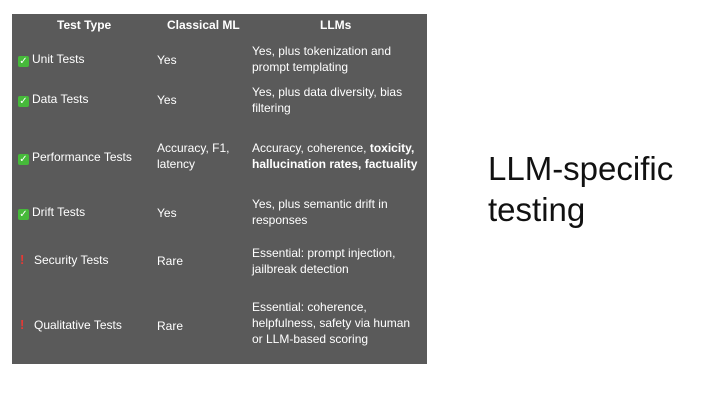 The height and width of the screenshot is (404, 705). I want to click on test-type-label: Drift Tests, so click(59, 212).